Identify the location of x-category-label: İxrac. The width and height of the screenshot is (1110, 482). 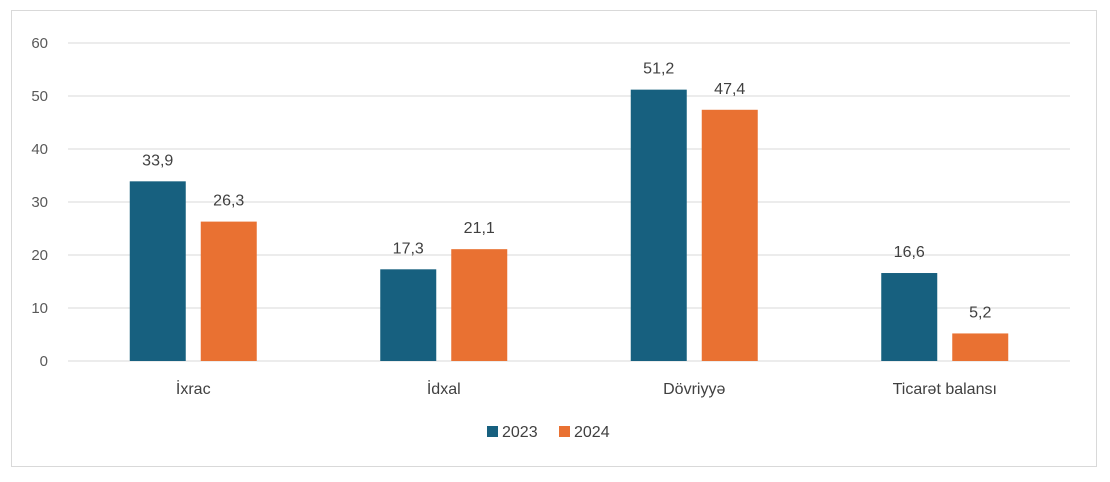
(193, 388).